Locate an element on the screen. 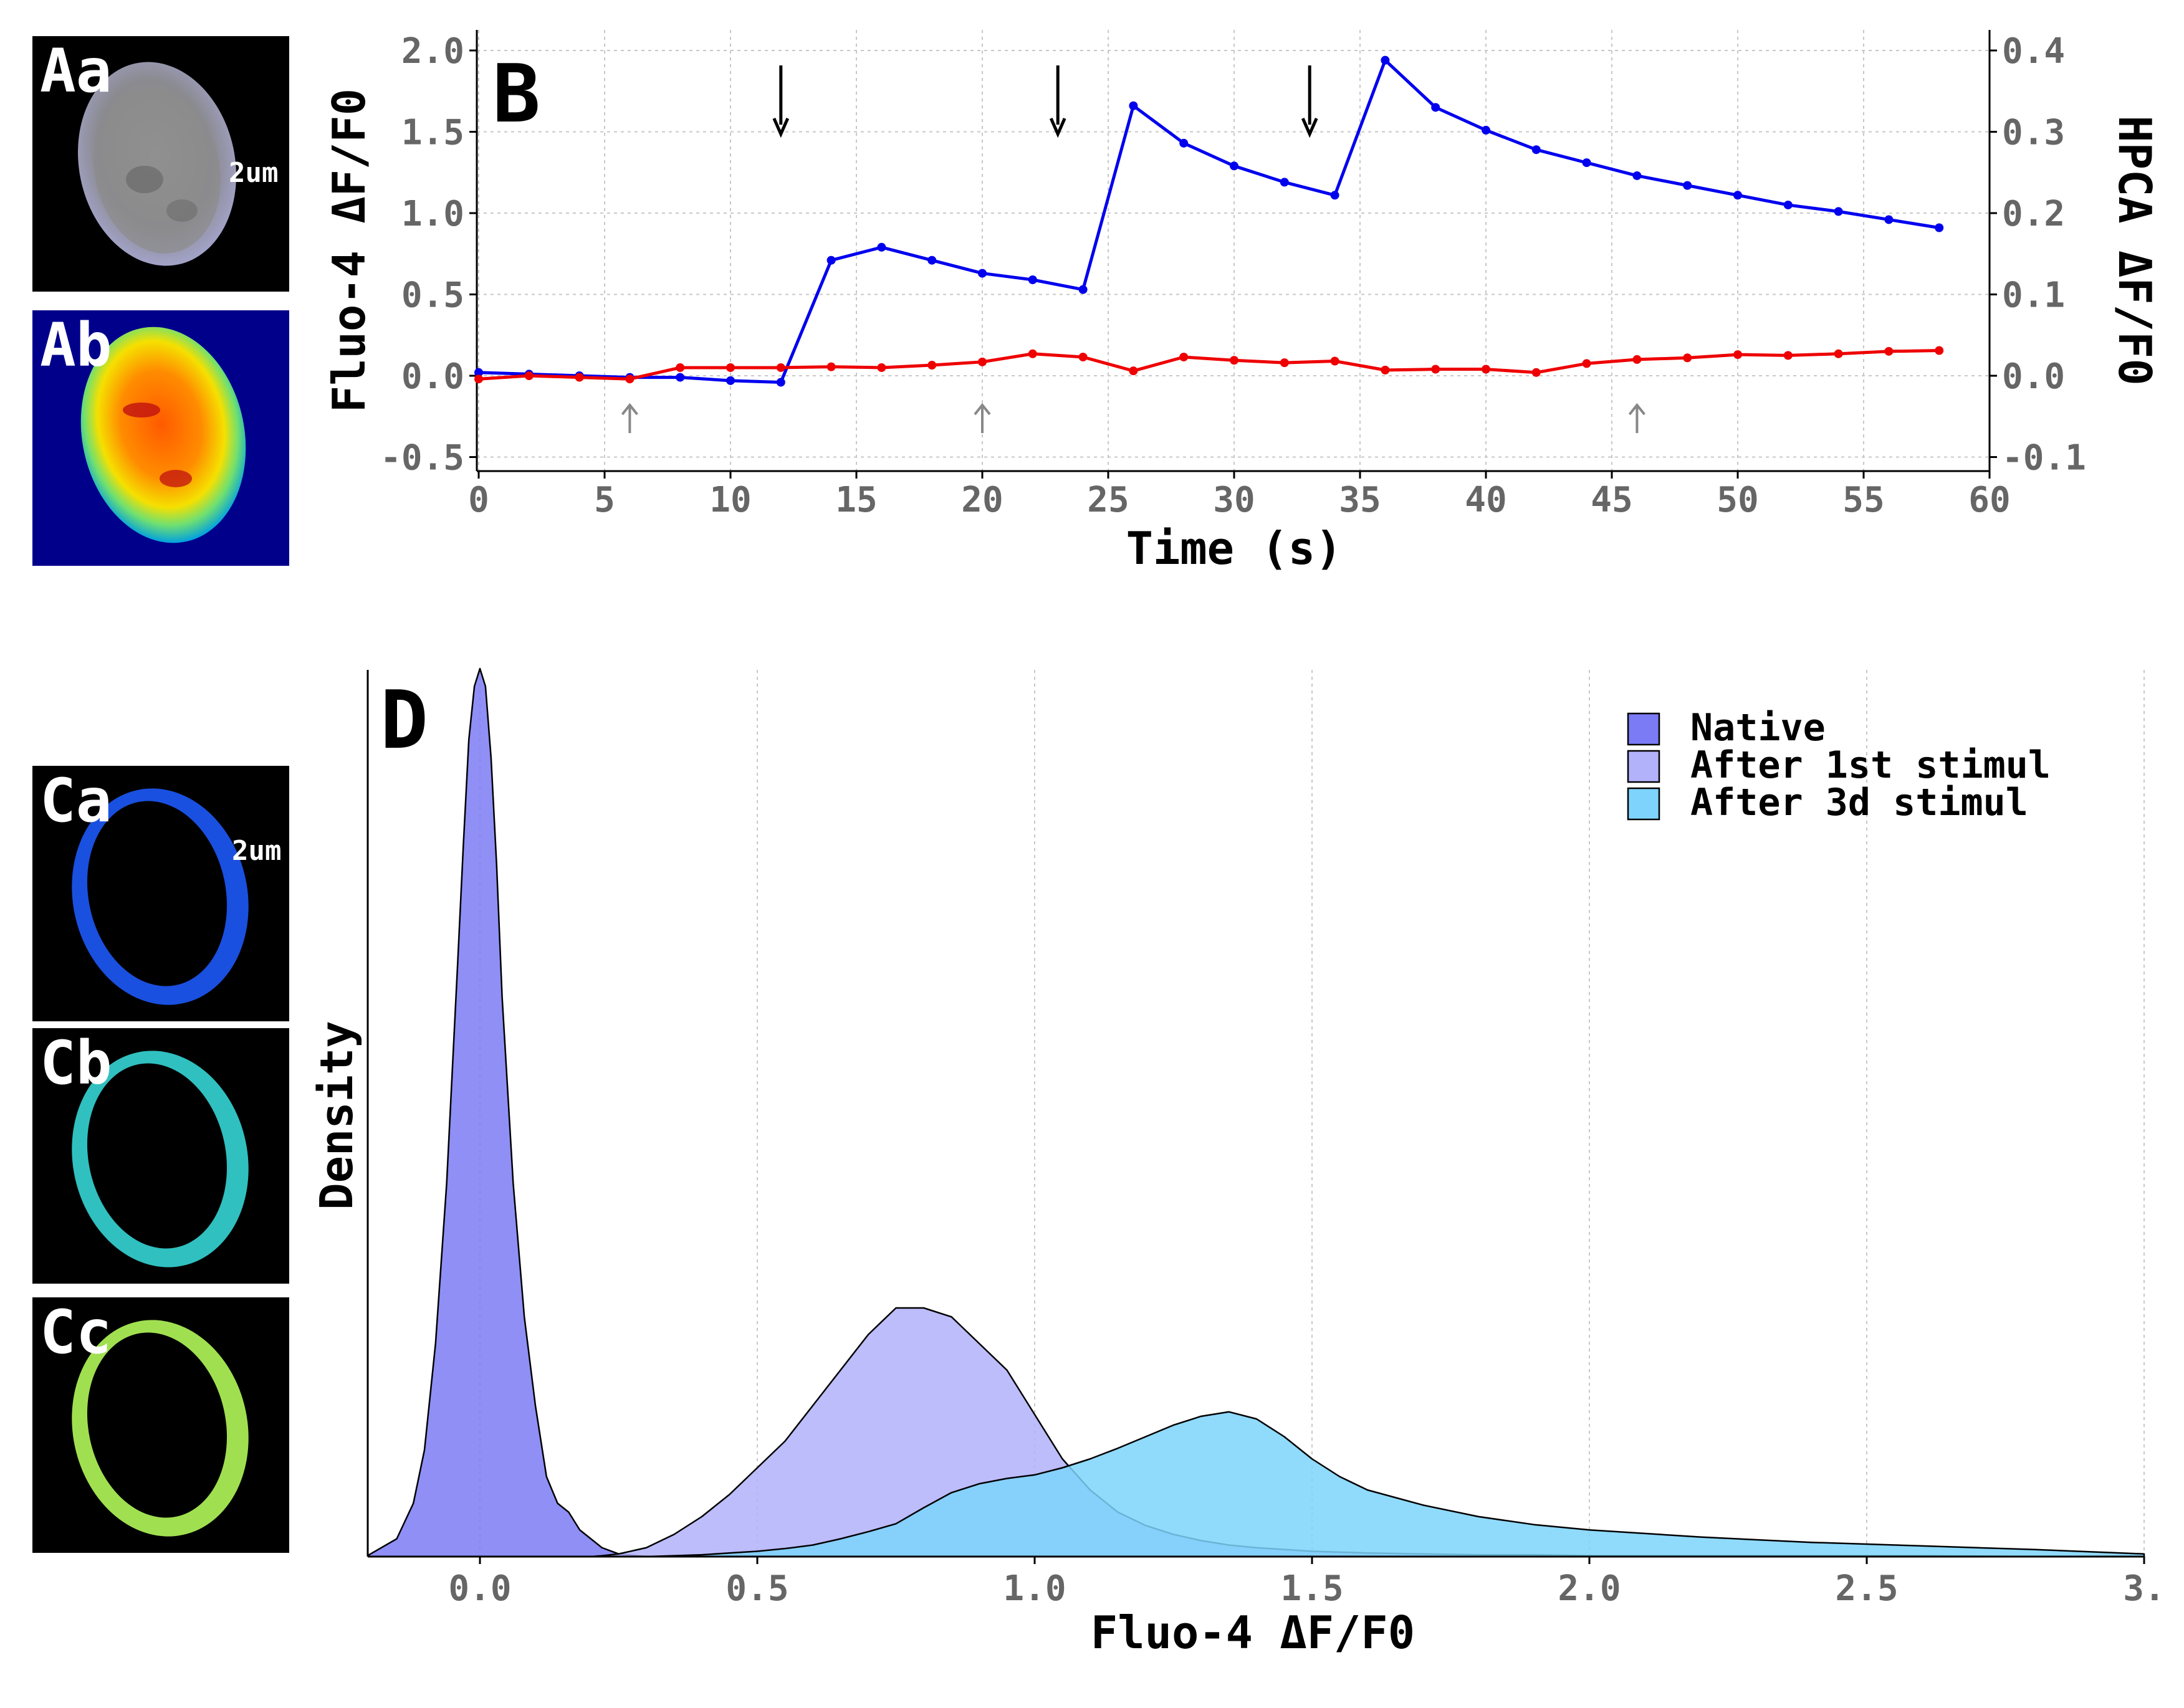 The height and width of the screenshot is (1708, 2184). chart-b-x-tick-label: 45 is located at coordinates (1612, 500).